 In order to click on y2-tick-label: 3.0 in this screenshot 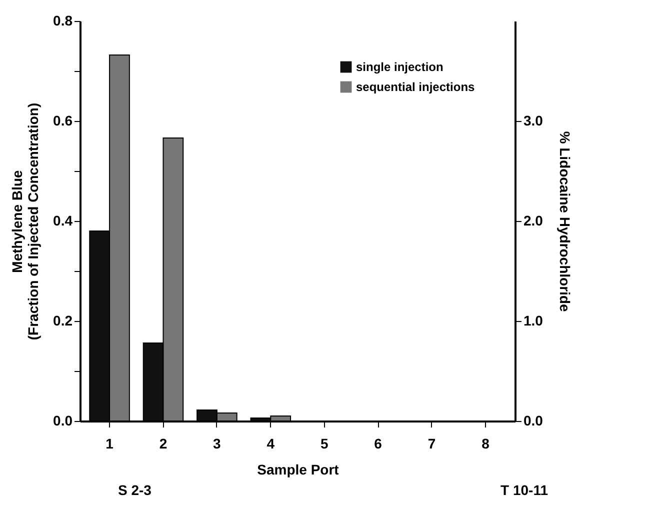, I will do `click(534, 120)`.